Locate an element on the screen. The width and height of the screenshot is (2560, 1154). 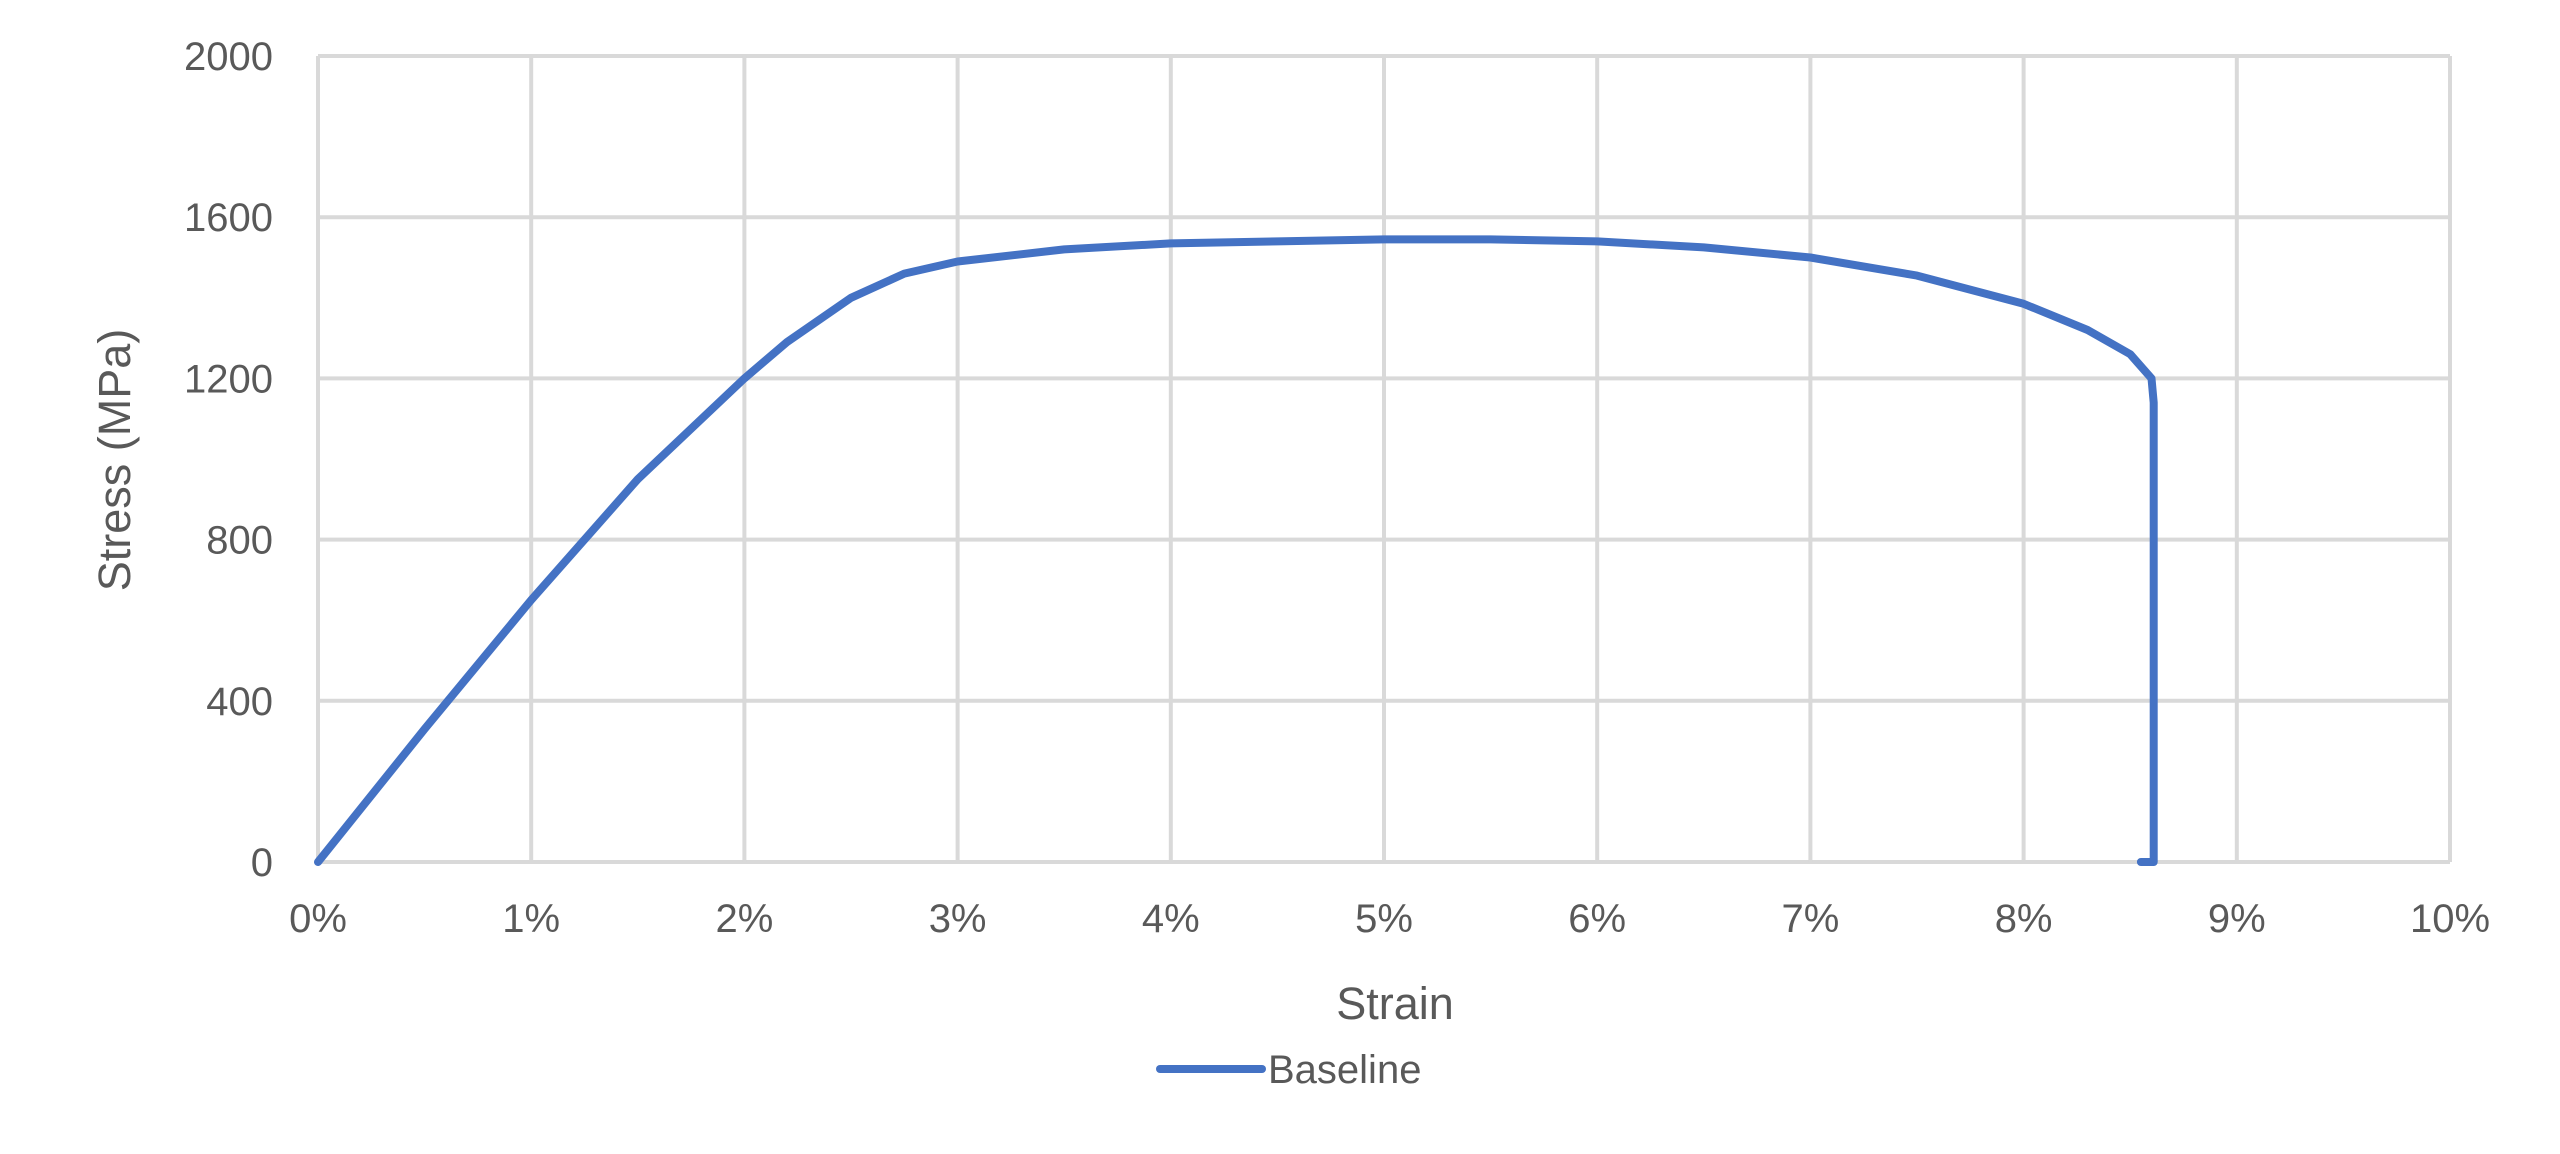
x-tick-label: 6% is located at coordinates (1597, 919).